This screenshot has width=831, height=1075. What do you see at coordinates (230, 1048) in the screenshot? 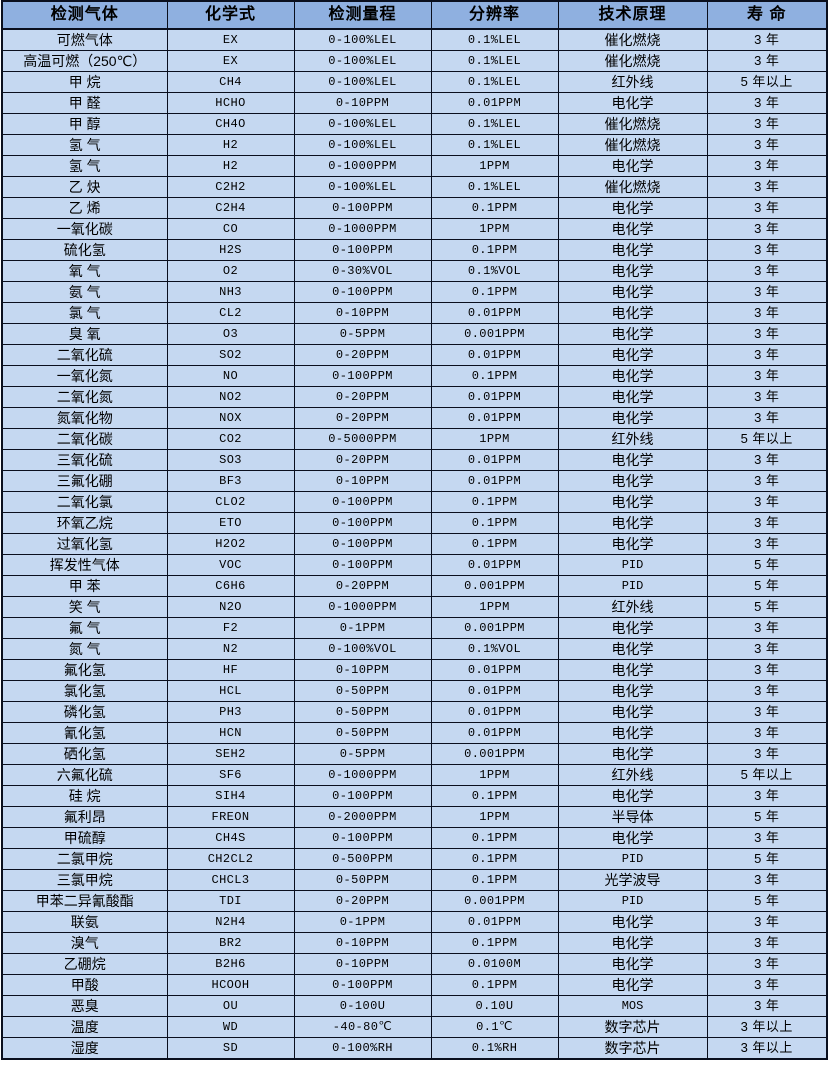
I see `cell-formula: SD` at bounding box center [230, 1048].